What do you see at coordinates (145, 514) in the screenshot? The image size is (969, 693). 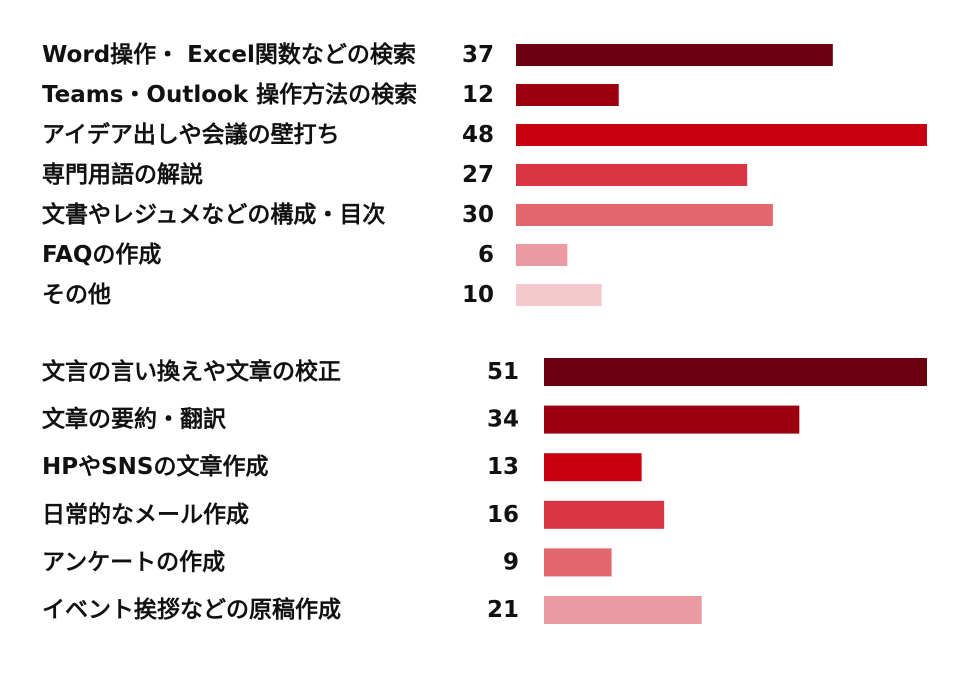 I see `category-label: 日常的なメール作成` at bounding box center [145, 514].